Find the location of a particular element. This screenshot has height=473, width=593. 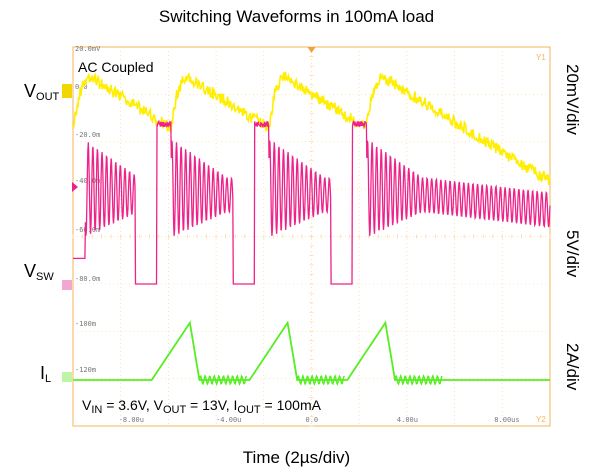

reference-label: -20.0m is located at coordinates (87, 135).